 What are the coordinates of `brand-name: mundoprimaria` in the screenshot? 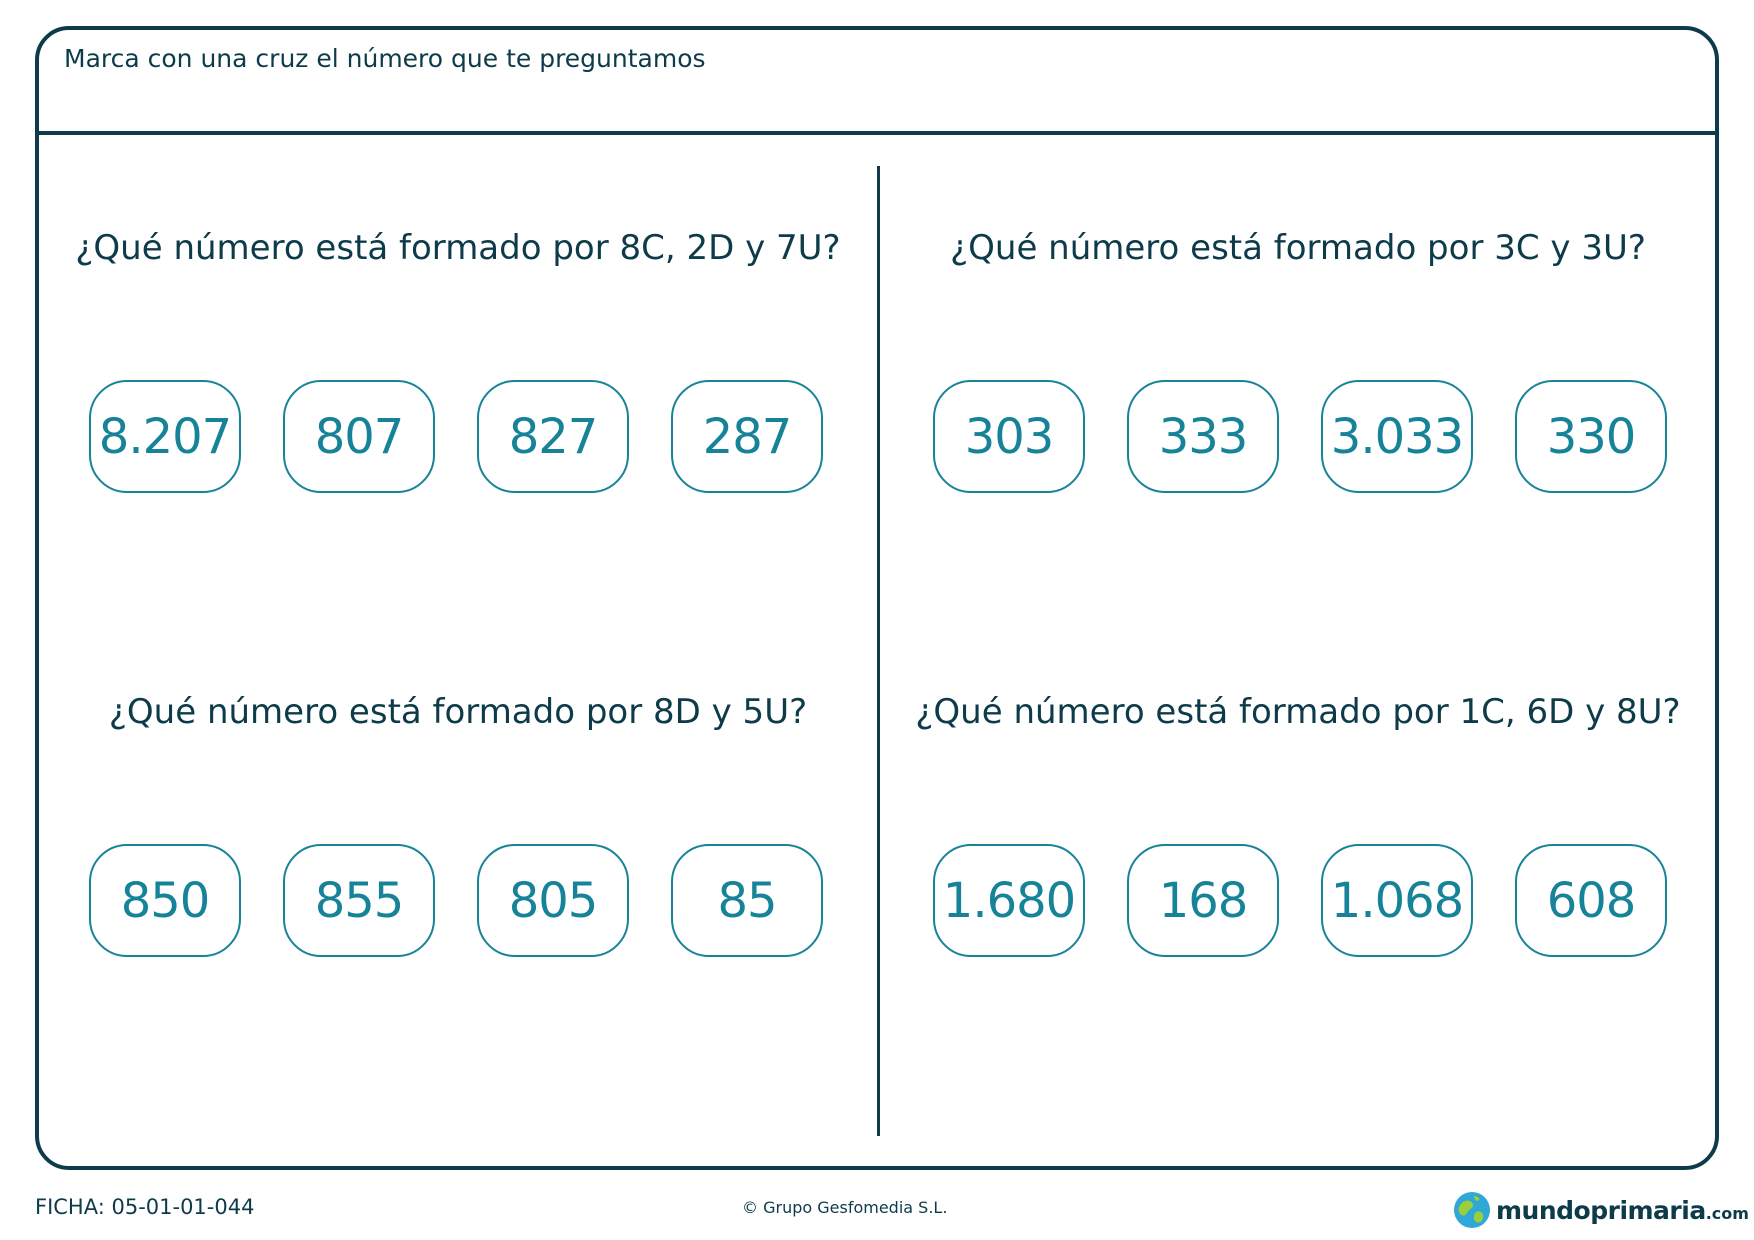 It's located at (1601, 1210).